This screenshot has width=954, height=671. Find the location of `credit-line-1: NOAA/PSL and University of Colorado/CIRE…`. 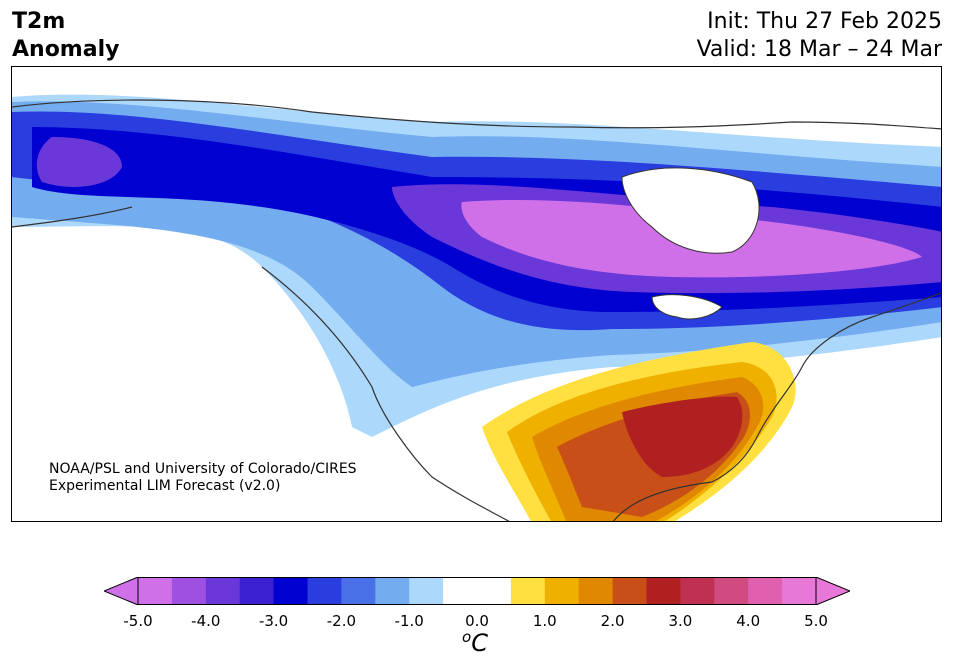

credit-line-1: NOAA/PSL and University of Colorado/CIRE… is located at coordinates (203, 469).